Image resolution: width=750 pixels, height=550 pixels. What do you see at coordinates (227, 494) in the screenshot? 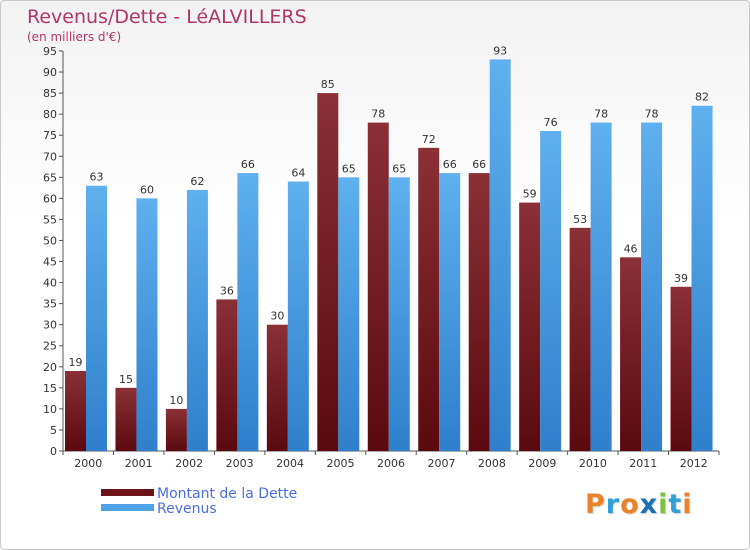
I see `legend-label-dette: Montant de la Dette` at bounding box center [227, 494].